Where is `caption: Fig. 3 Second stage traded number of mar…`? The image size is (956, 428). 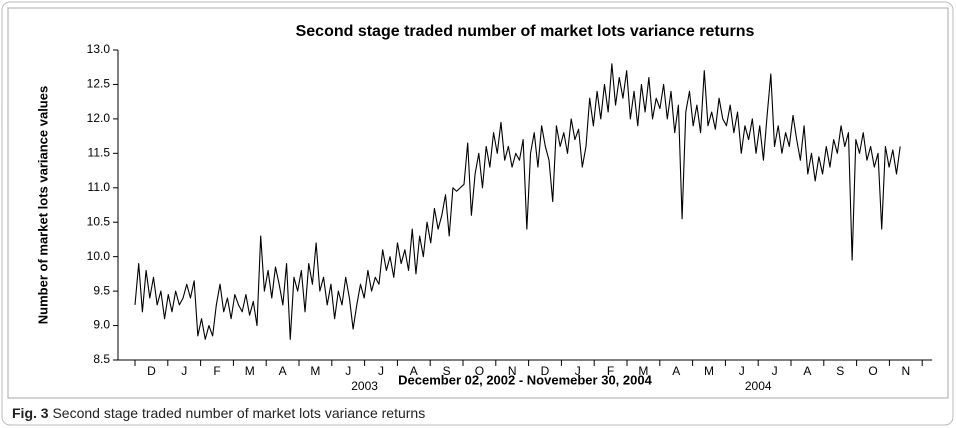
caption: Fig. 3 Second stage traded number of mar… is located at coordinates (218, 413).